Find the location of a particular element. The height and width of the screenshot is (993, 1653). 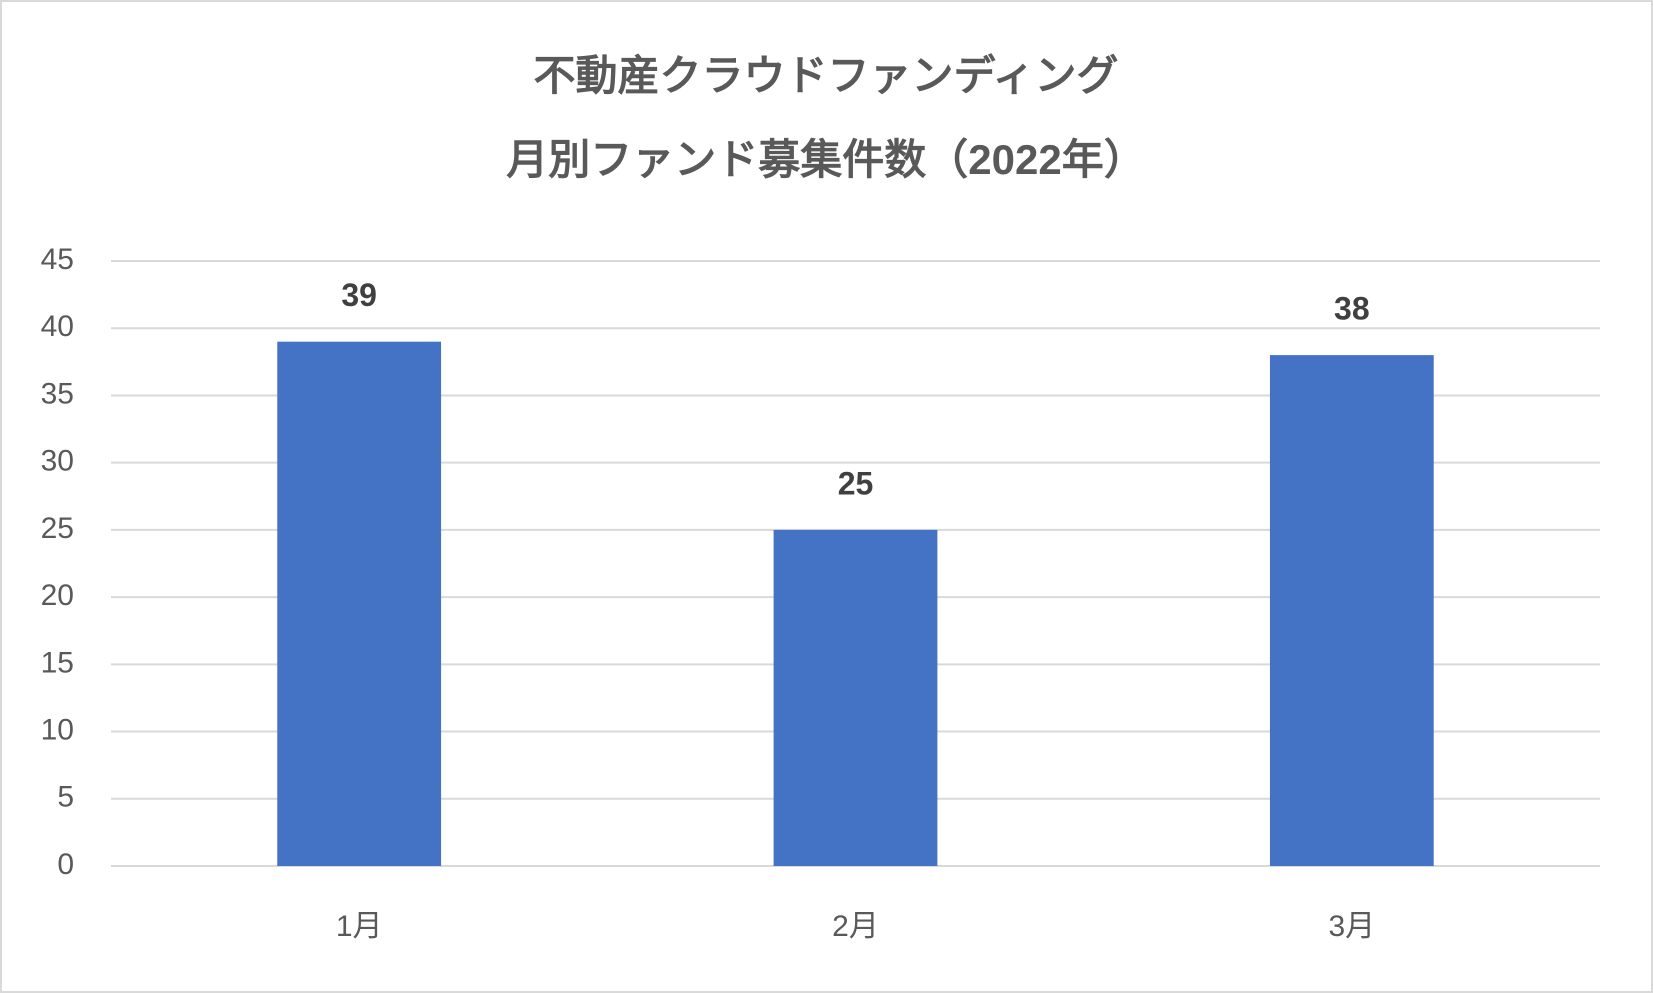

chart-title: 月別ファンド募集件数（2022年） is located at coordinates (825, 159).